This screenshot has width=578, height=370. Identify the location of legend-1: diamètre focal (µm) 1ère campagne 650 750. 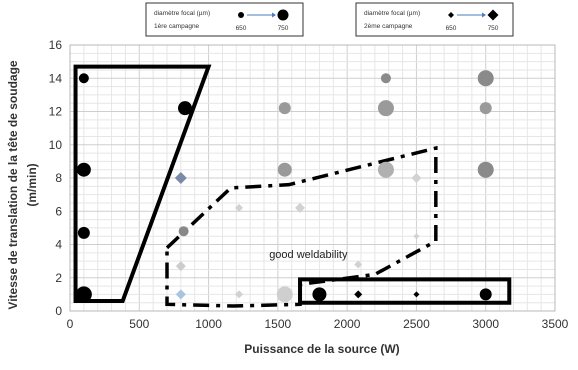
(224, 19).